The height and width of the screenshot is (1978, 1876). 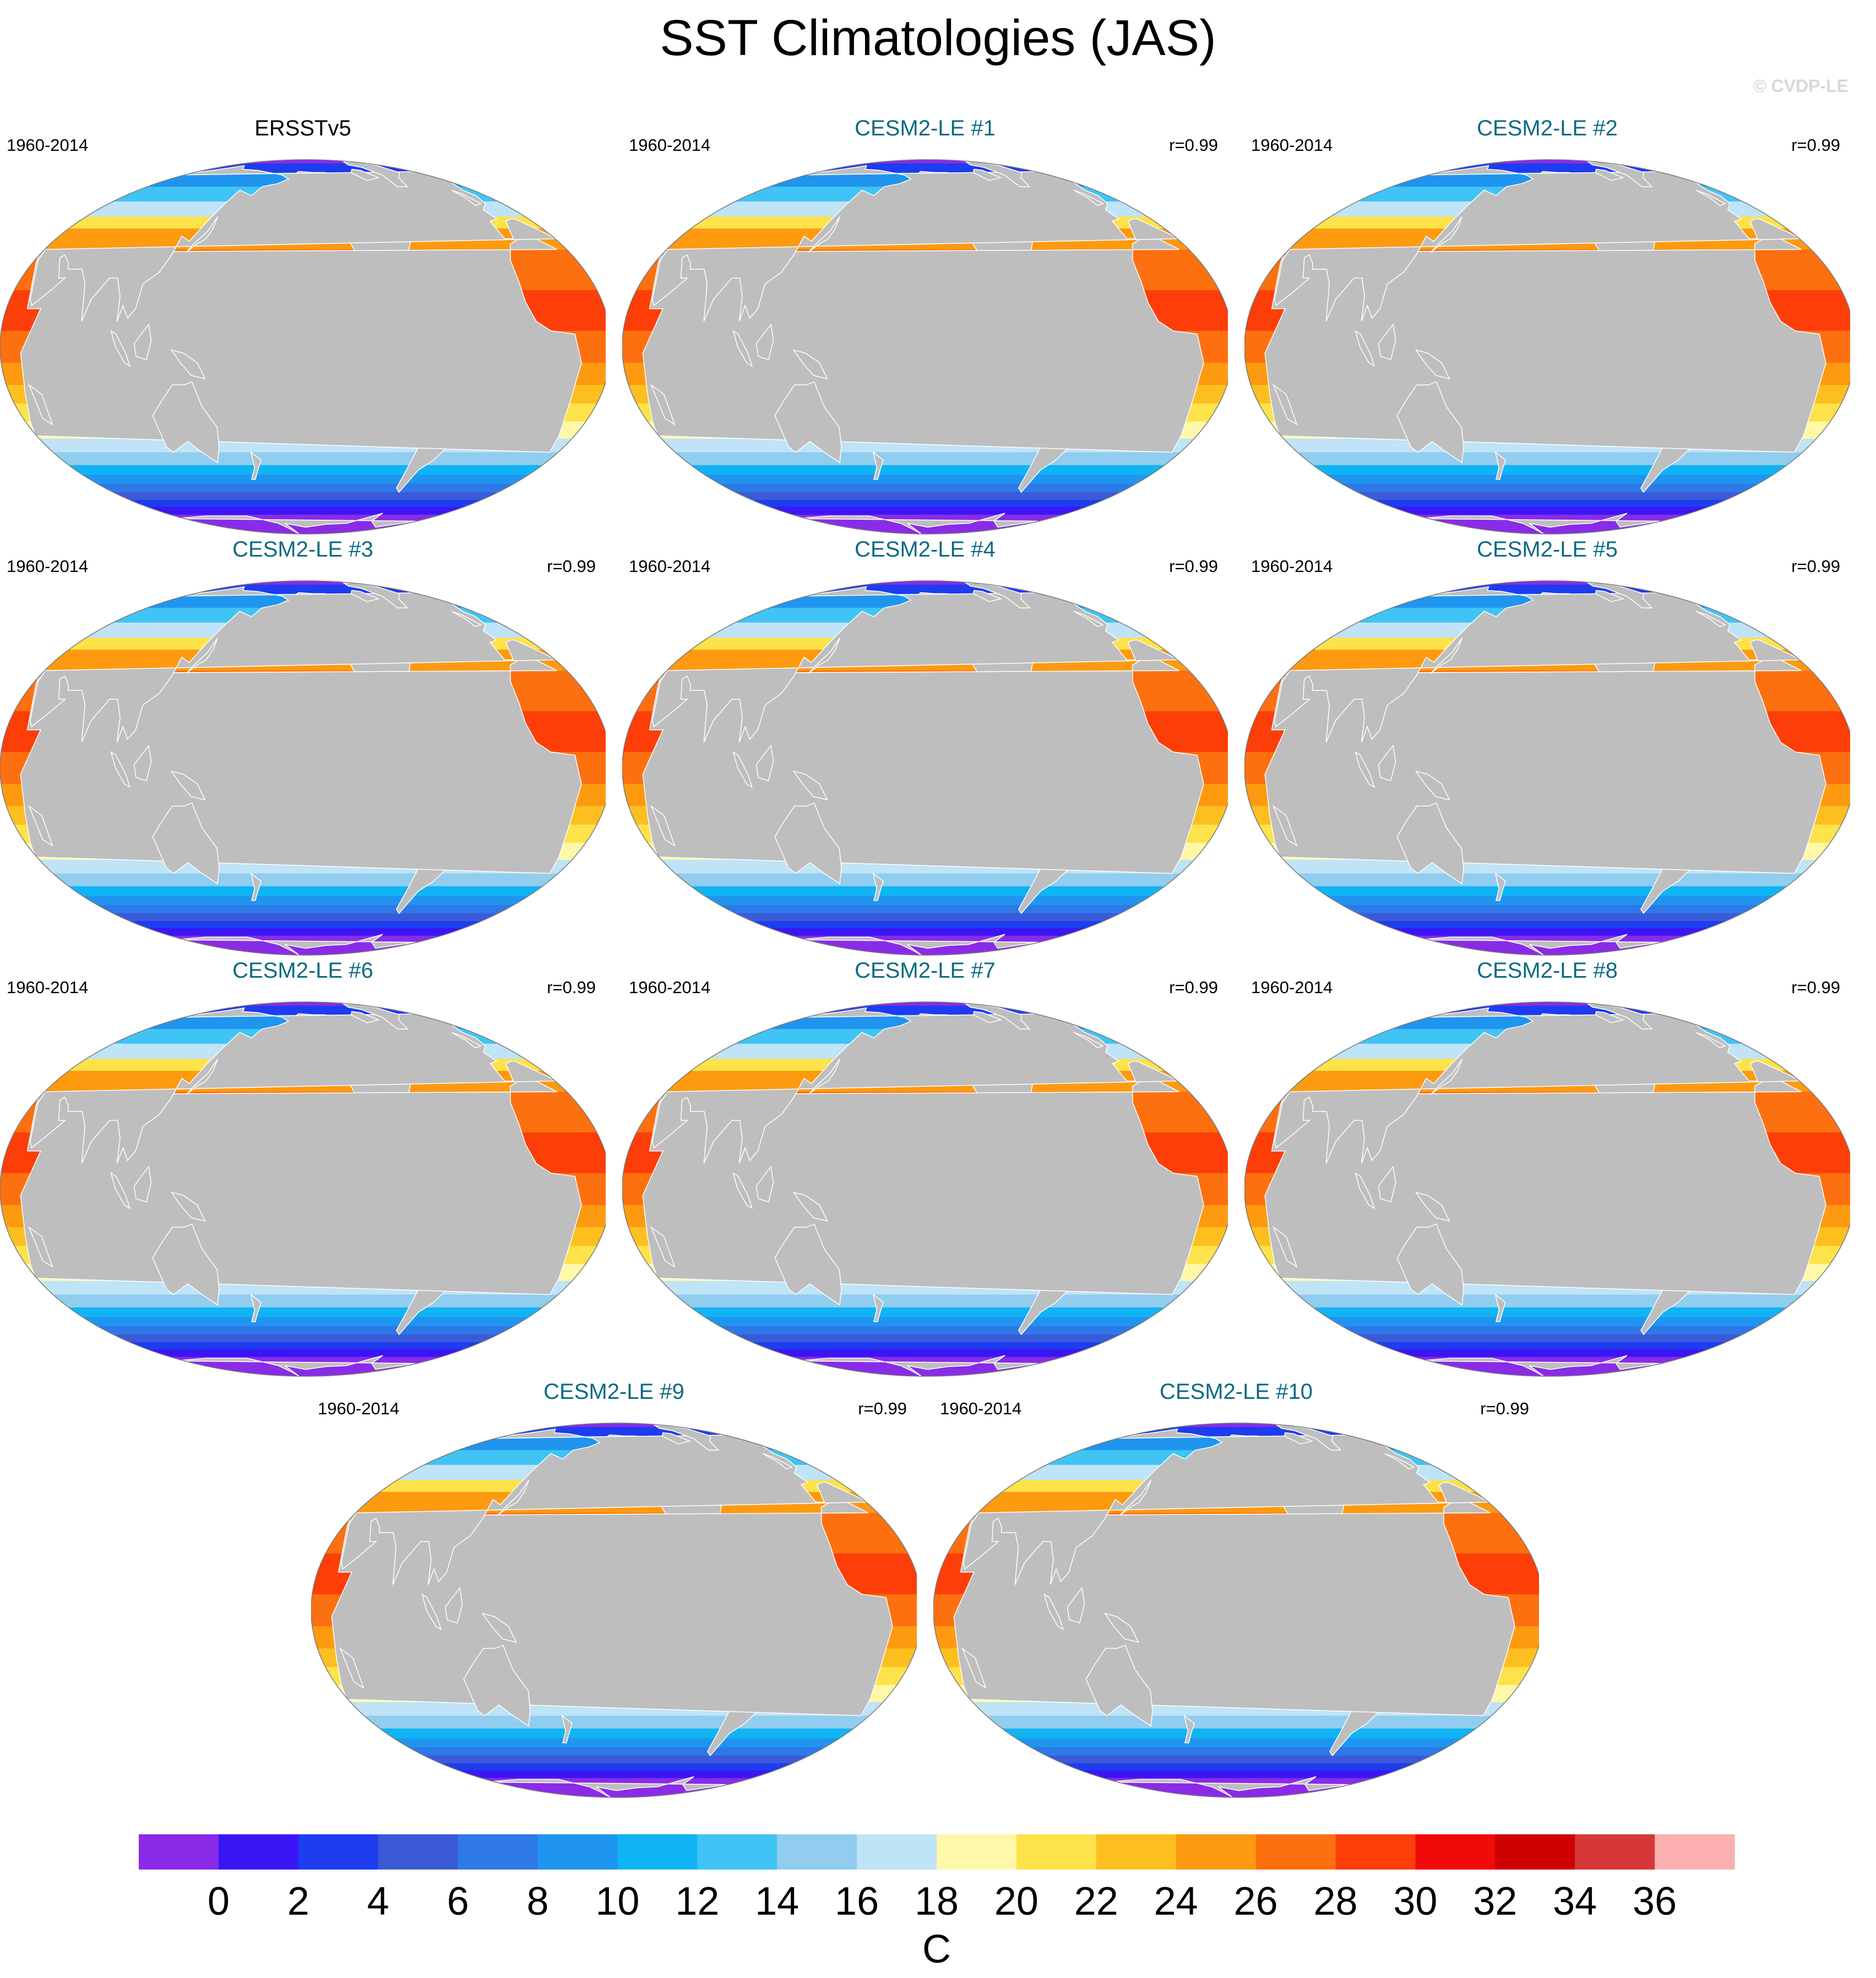 I want to click on map-panel-m7: CESM2-LE #7 1960-2014 r=0.99, so click(x=925, y=1162).